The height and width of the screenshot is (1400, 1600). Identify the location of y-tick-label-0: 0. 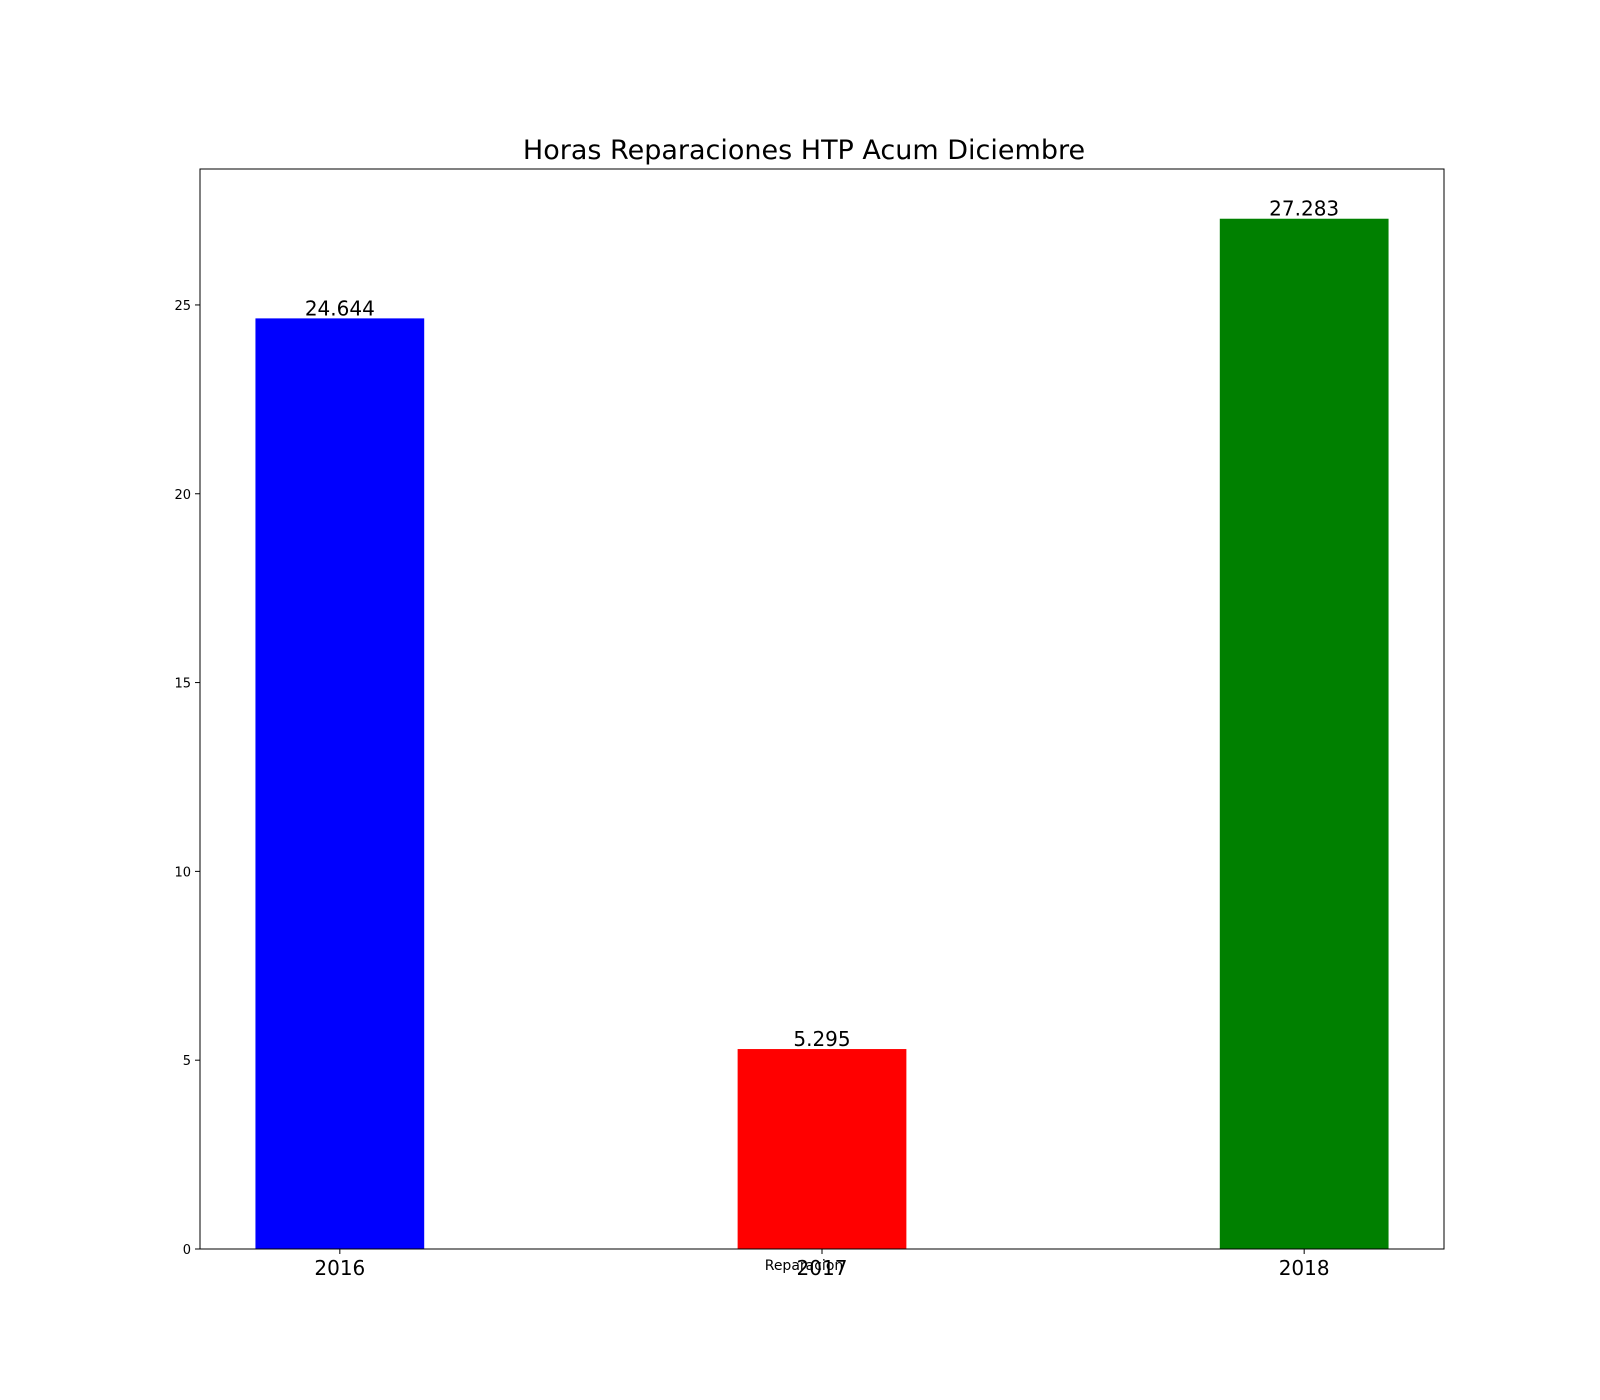
(187, 1250).